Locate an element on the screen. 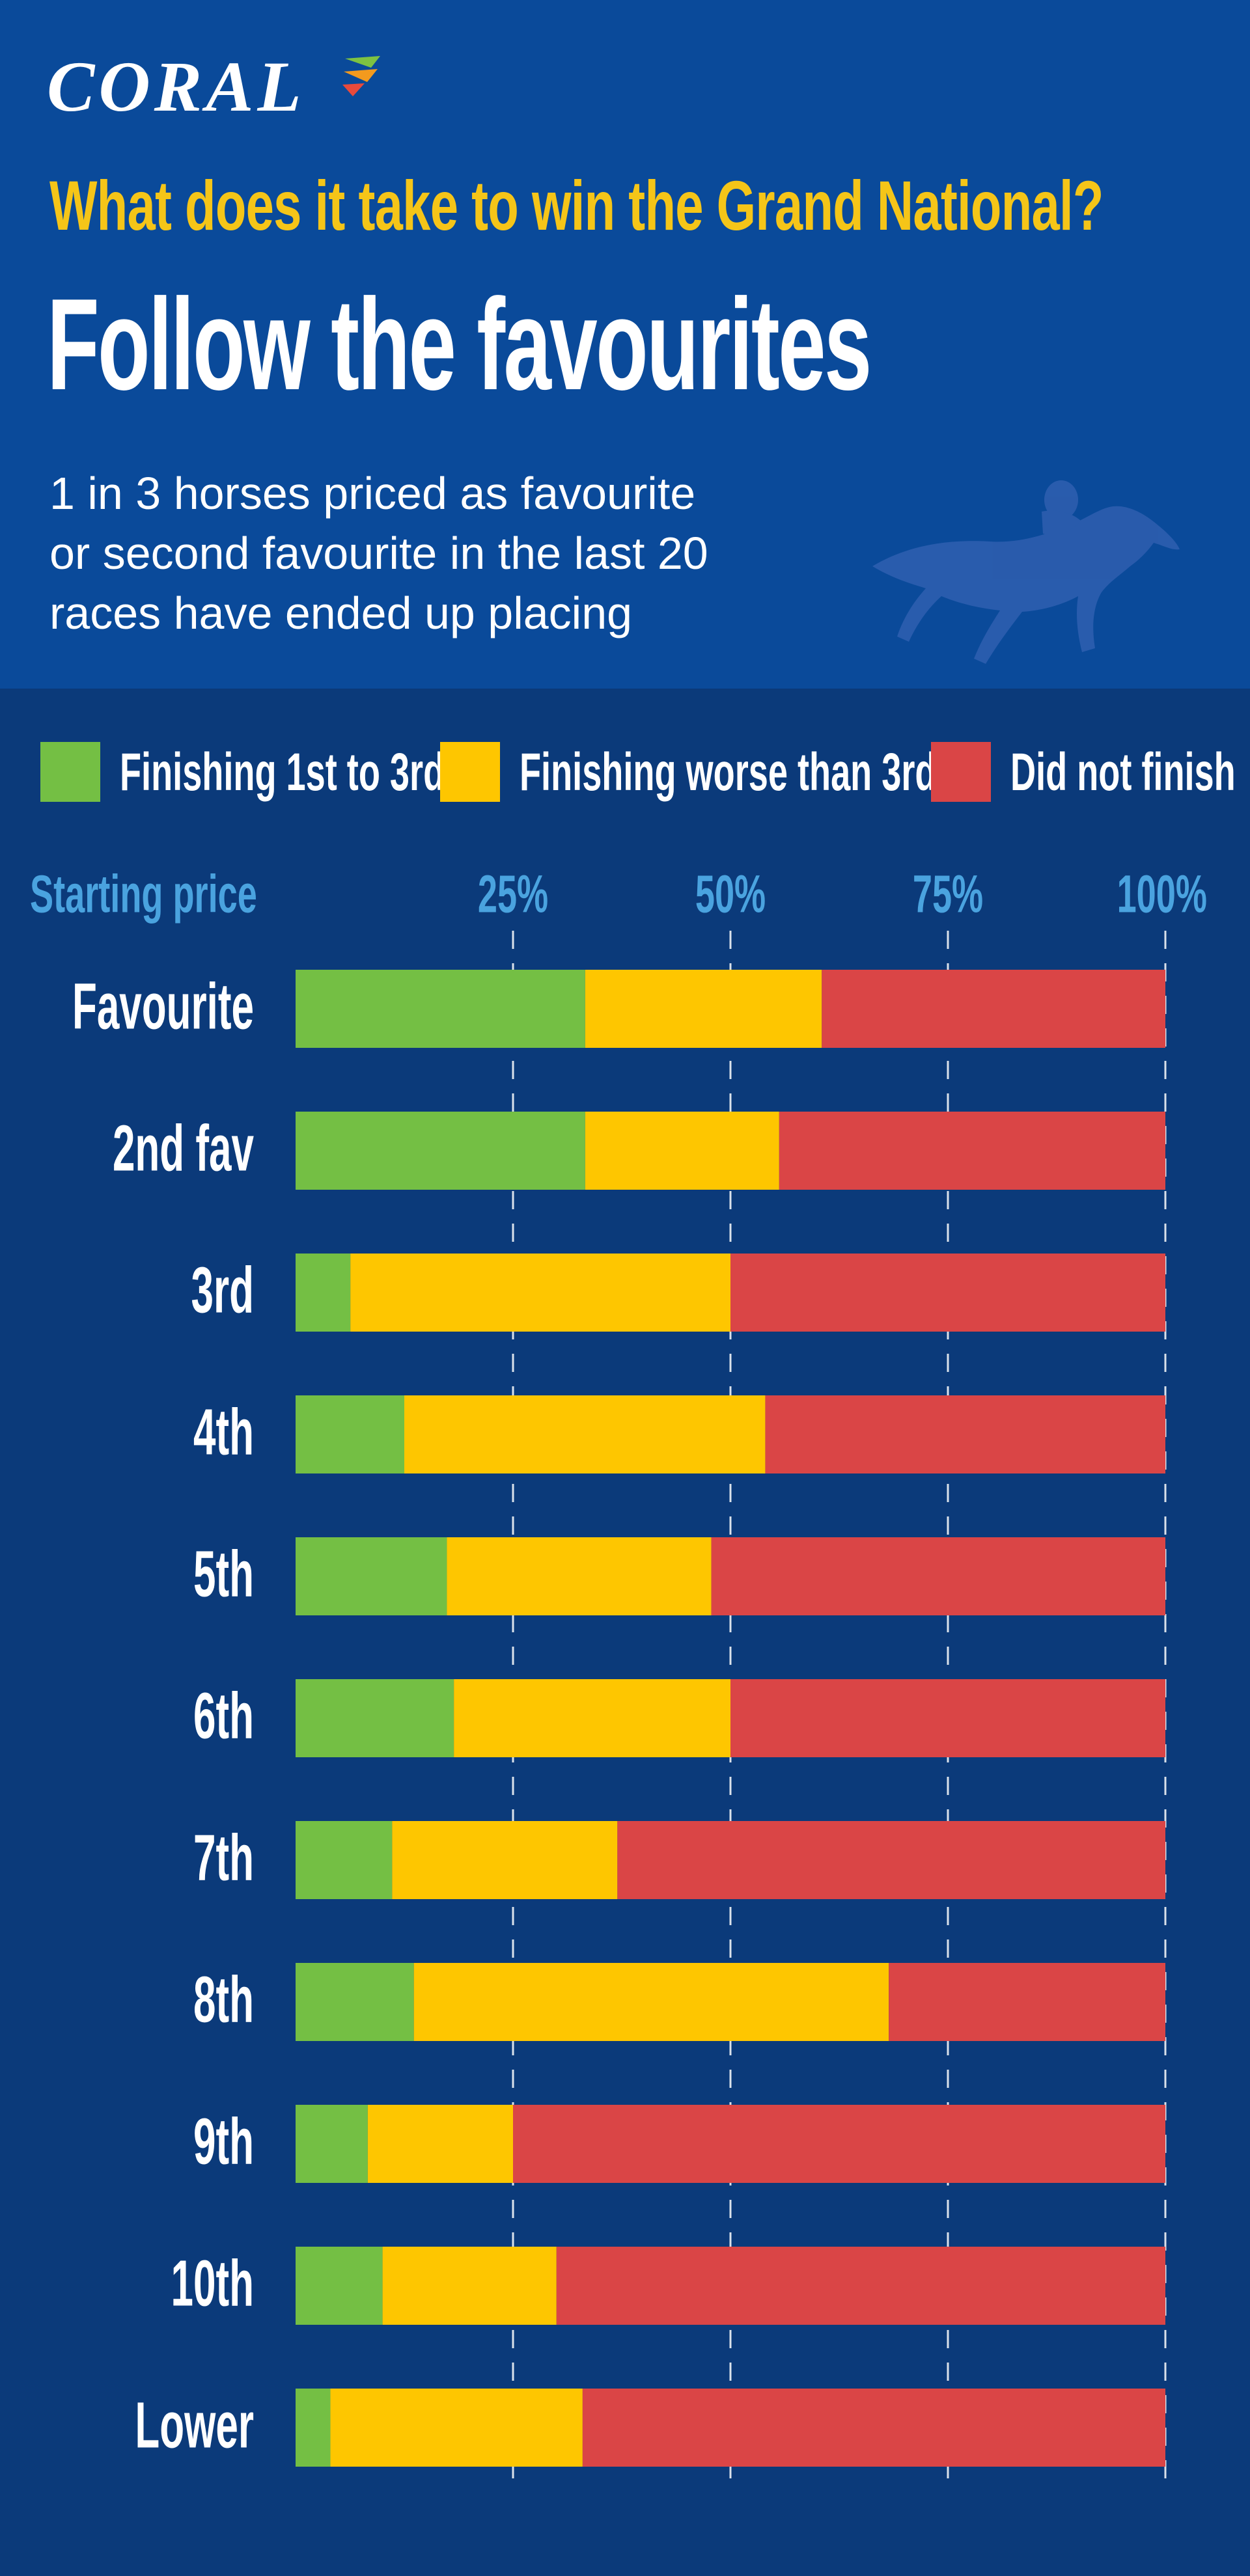 The height and width of the screenshot is (2576, 1250). category-label-lower: Lower is located at coordinates (194, 2425).